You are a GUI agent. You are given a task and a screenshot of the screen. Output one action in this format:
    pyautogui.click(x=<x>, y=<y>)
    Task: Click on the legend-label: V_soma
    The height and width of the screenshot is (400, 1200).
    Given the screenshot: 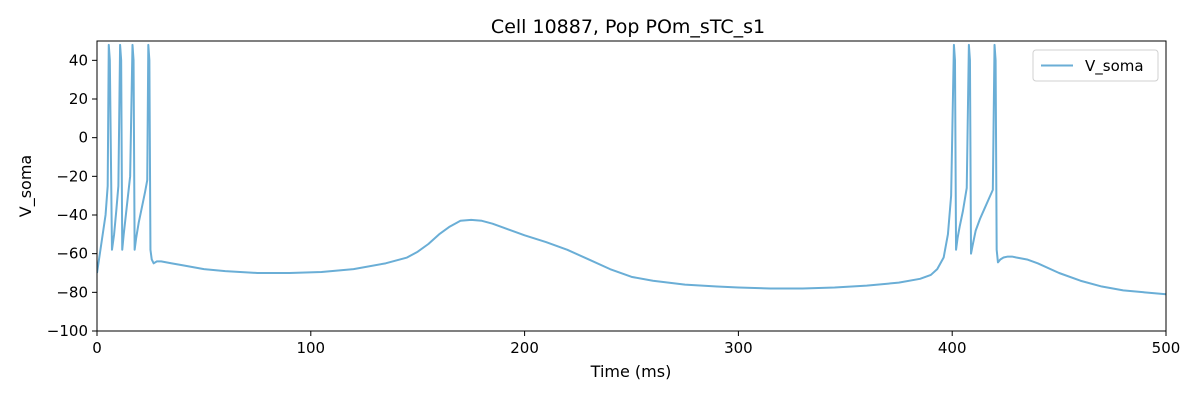 What is the action you would take?
    pyautogui.click(x=1114, y=66)
    